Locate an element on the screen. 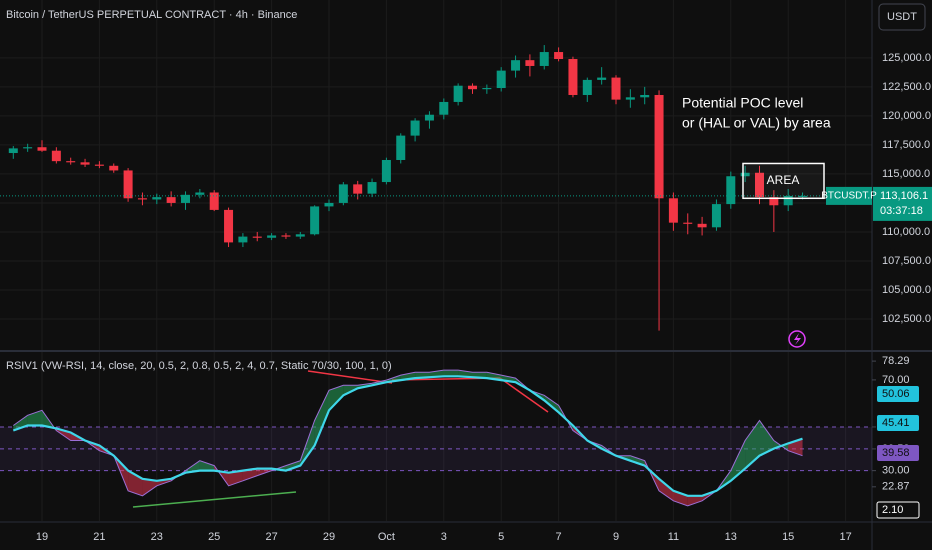 This screenshot has width=932, height=550. x-tick-label: 7 is located at coordinates (559, 537).